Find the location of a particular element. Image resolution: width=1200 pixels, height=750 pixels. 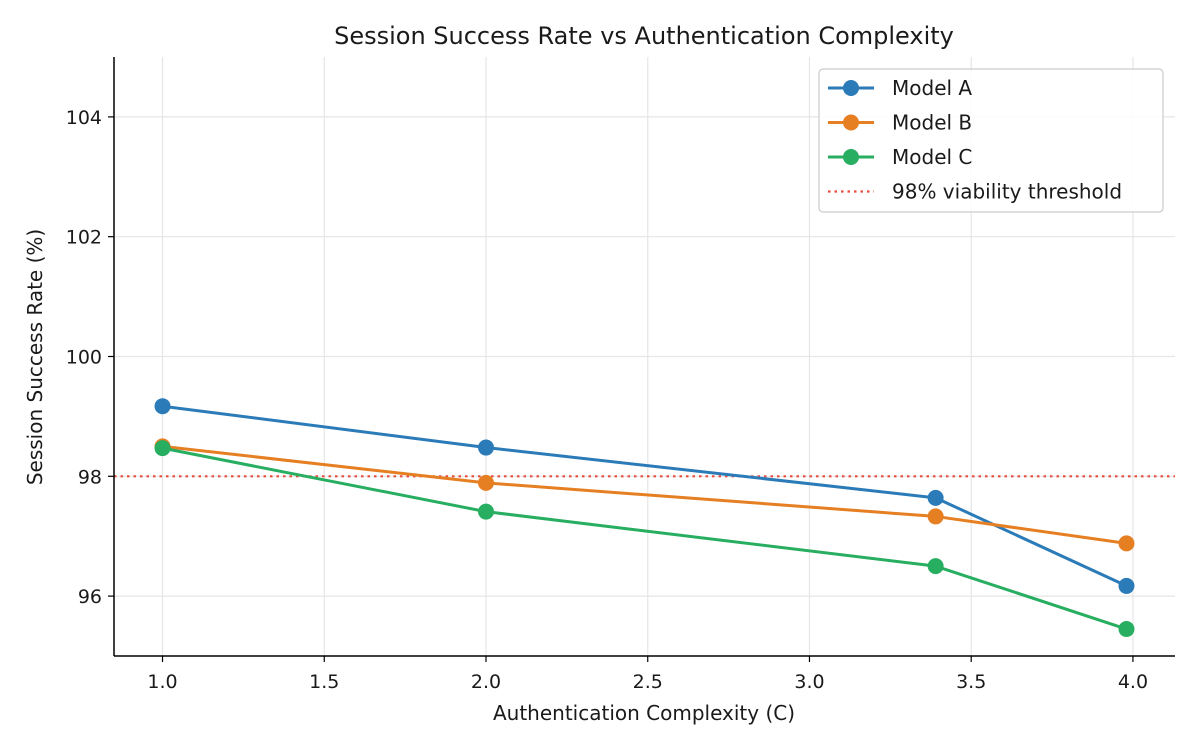

series-model-b is located at coordinates (644, 495).